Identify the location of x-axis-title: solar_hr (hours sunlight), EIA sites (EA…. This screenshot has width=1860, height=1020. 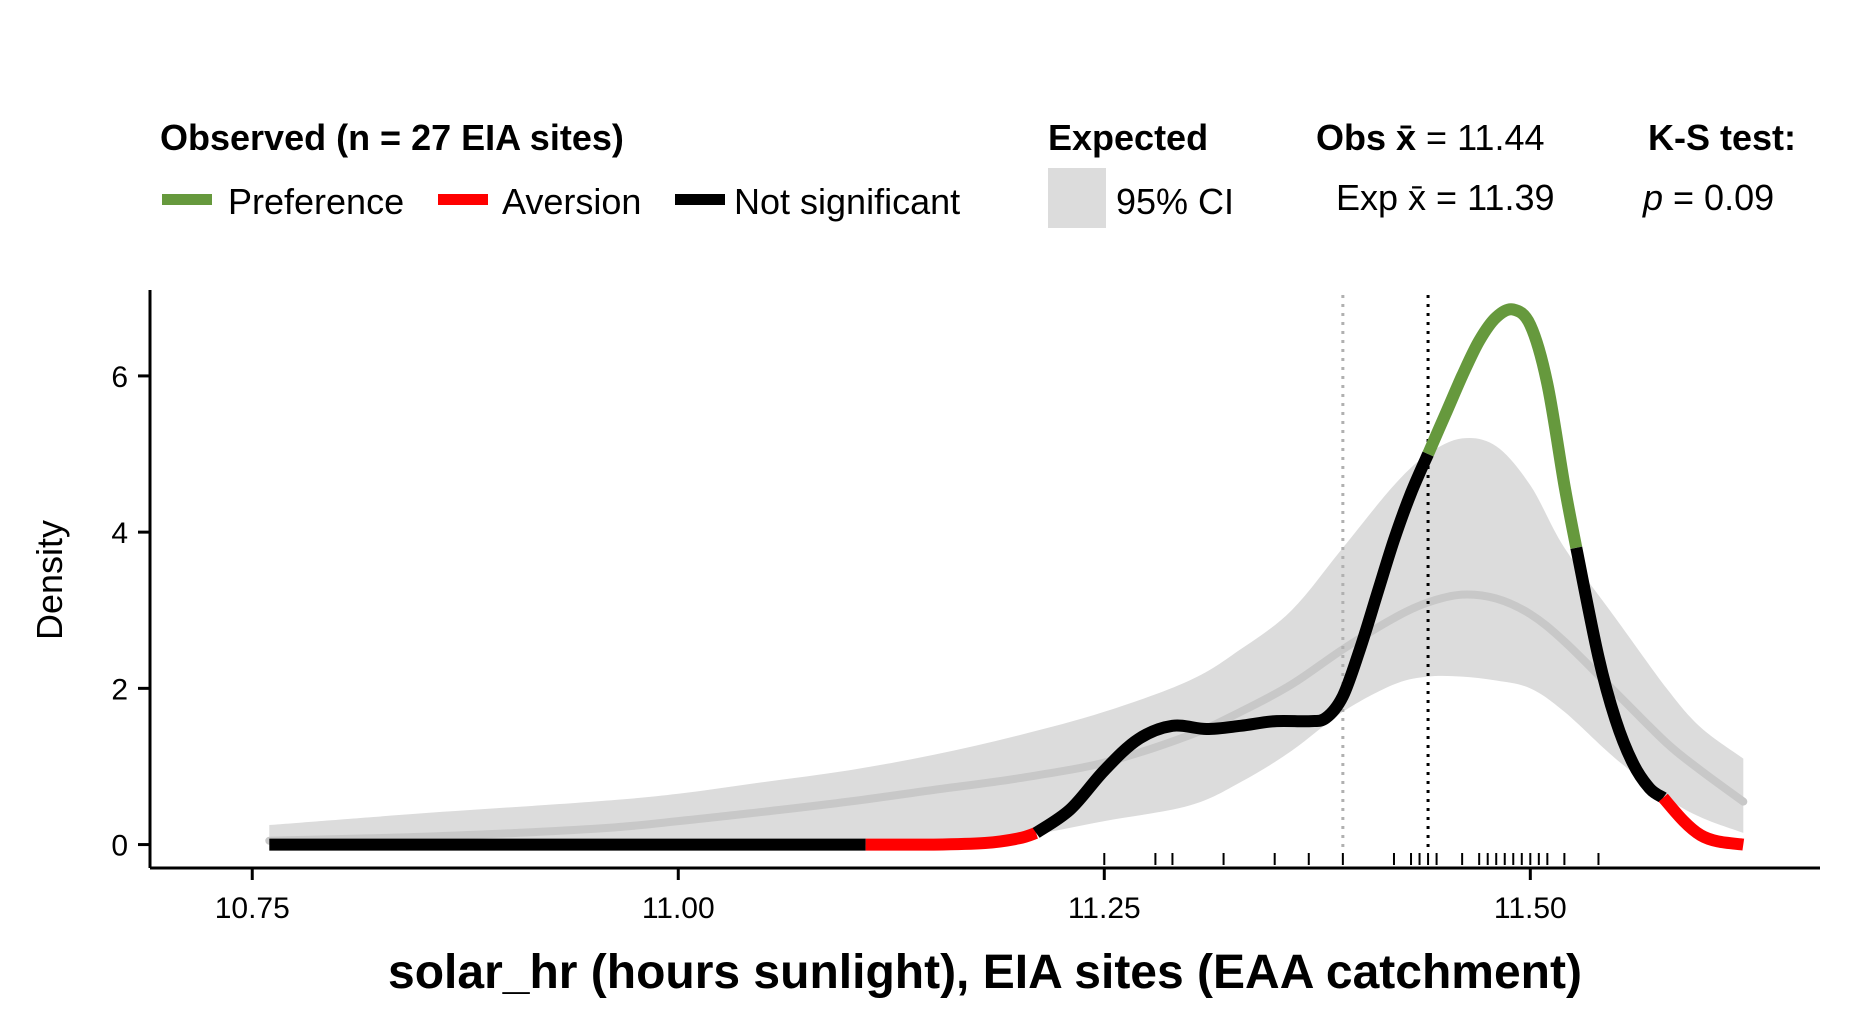
(985, 972).